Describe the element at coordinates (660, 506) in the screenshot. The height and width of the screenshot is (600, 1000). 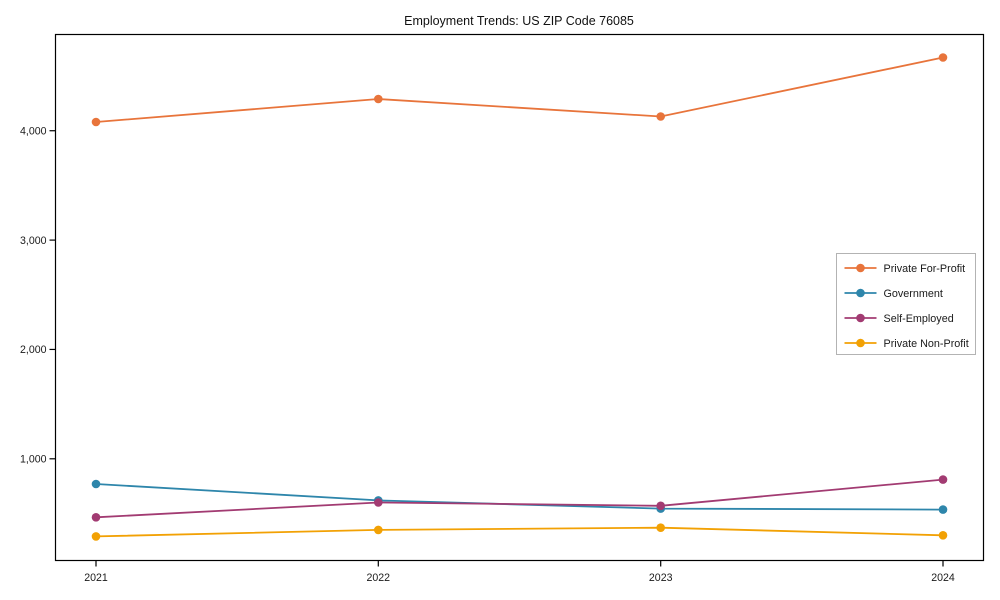
I see `data-point-self-employed-2023` at that location.